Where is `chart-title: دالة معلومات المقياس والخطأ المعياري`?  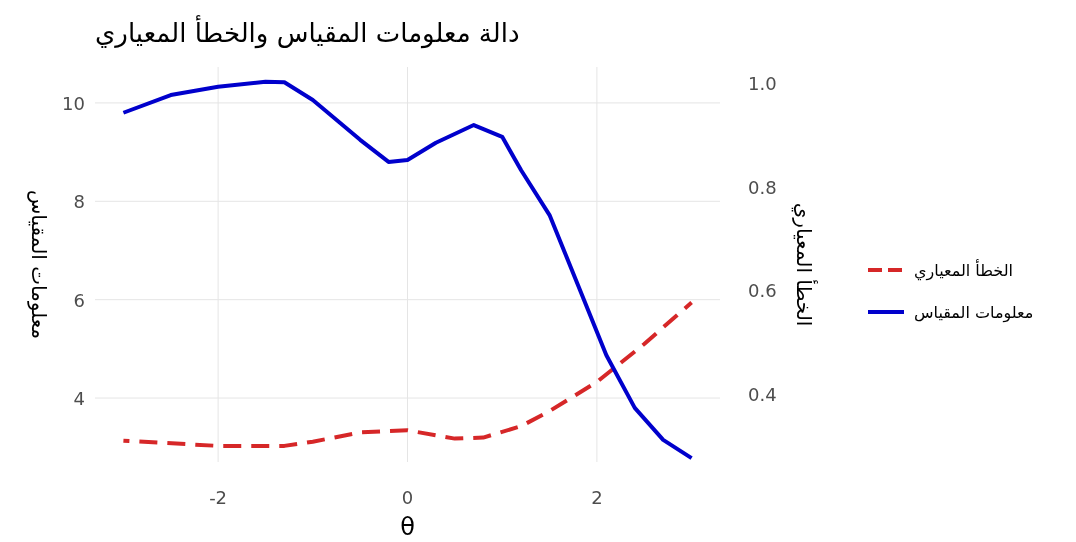 chart-title: دالة معلومات المقياس والخطأ المعياري is located at coordinates (307, 31).